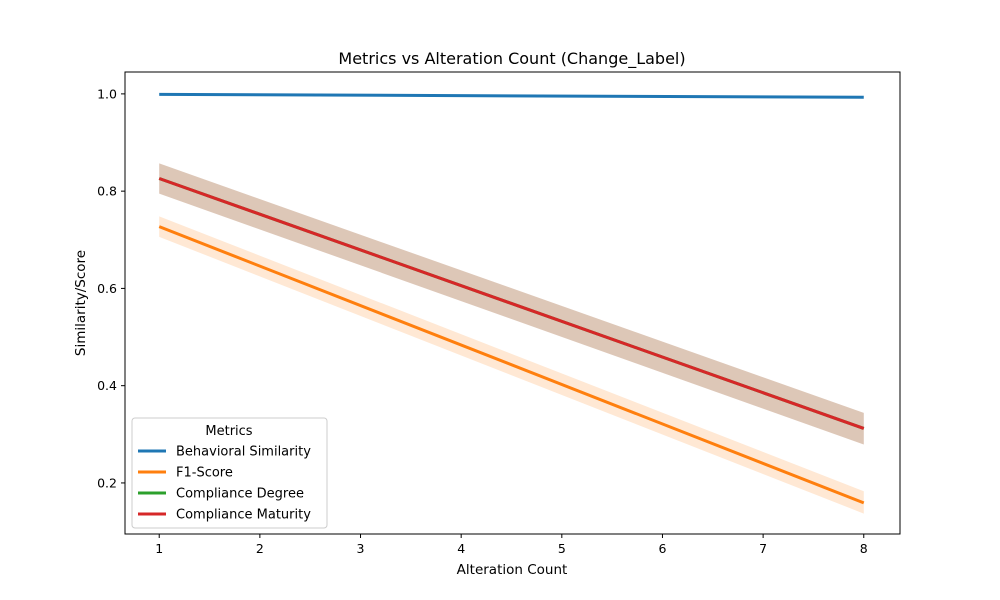  I want to click on legend-box, so click(229, 473).